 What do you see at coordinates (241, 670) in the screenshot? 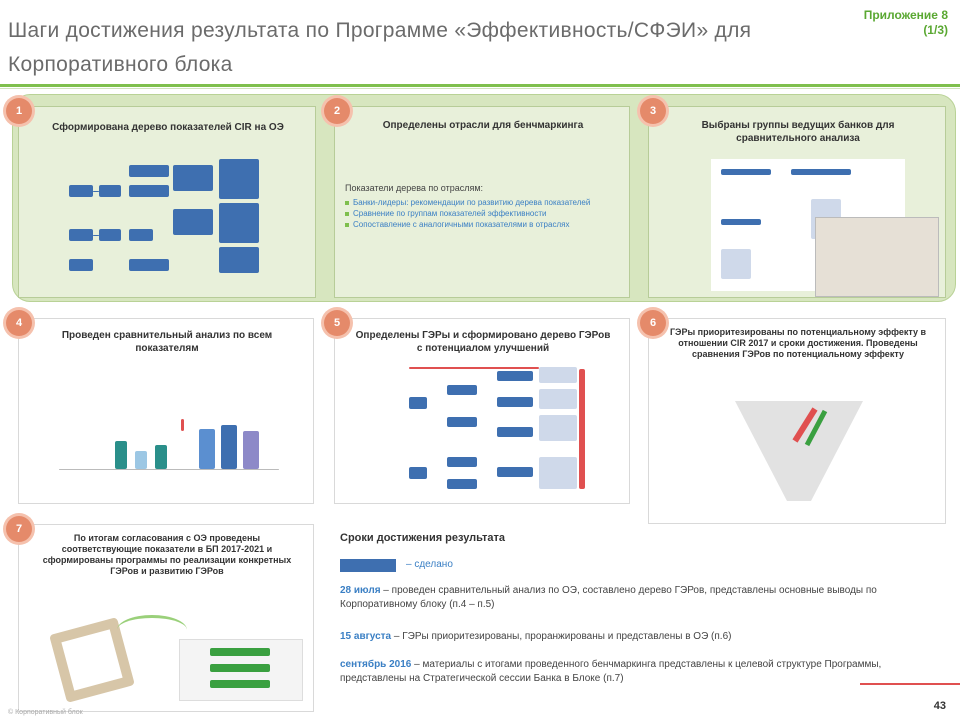
I see `program-document-thumbnail` at bounding box center [241, 670].